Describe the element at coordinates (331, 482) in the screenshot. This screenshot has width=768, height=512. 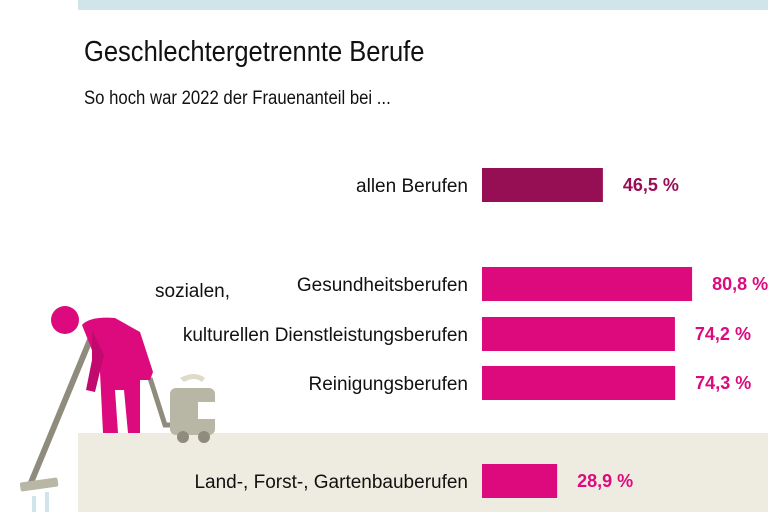
I see `category-label: Land-, Forst-, Gartenbauberufen` at that location.